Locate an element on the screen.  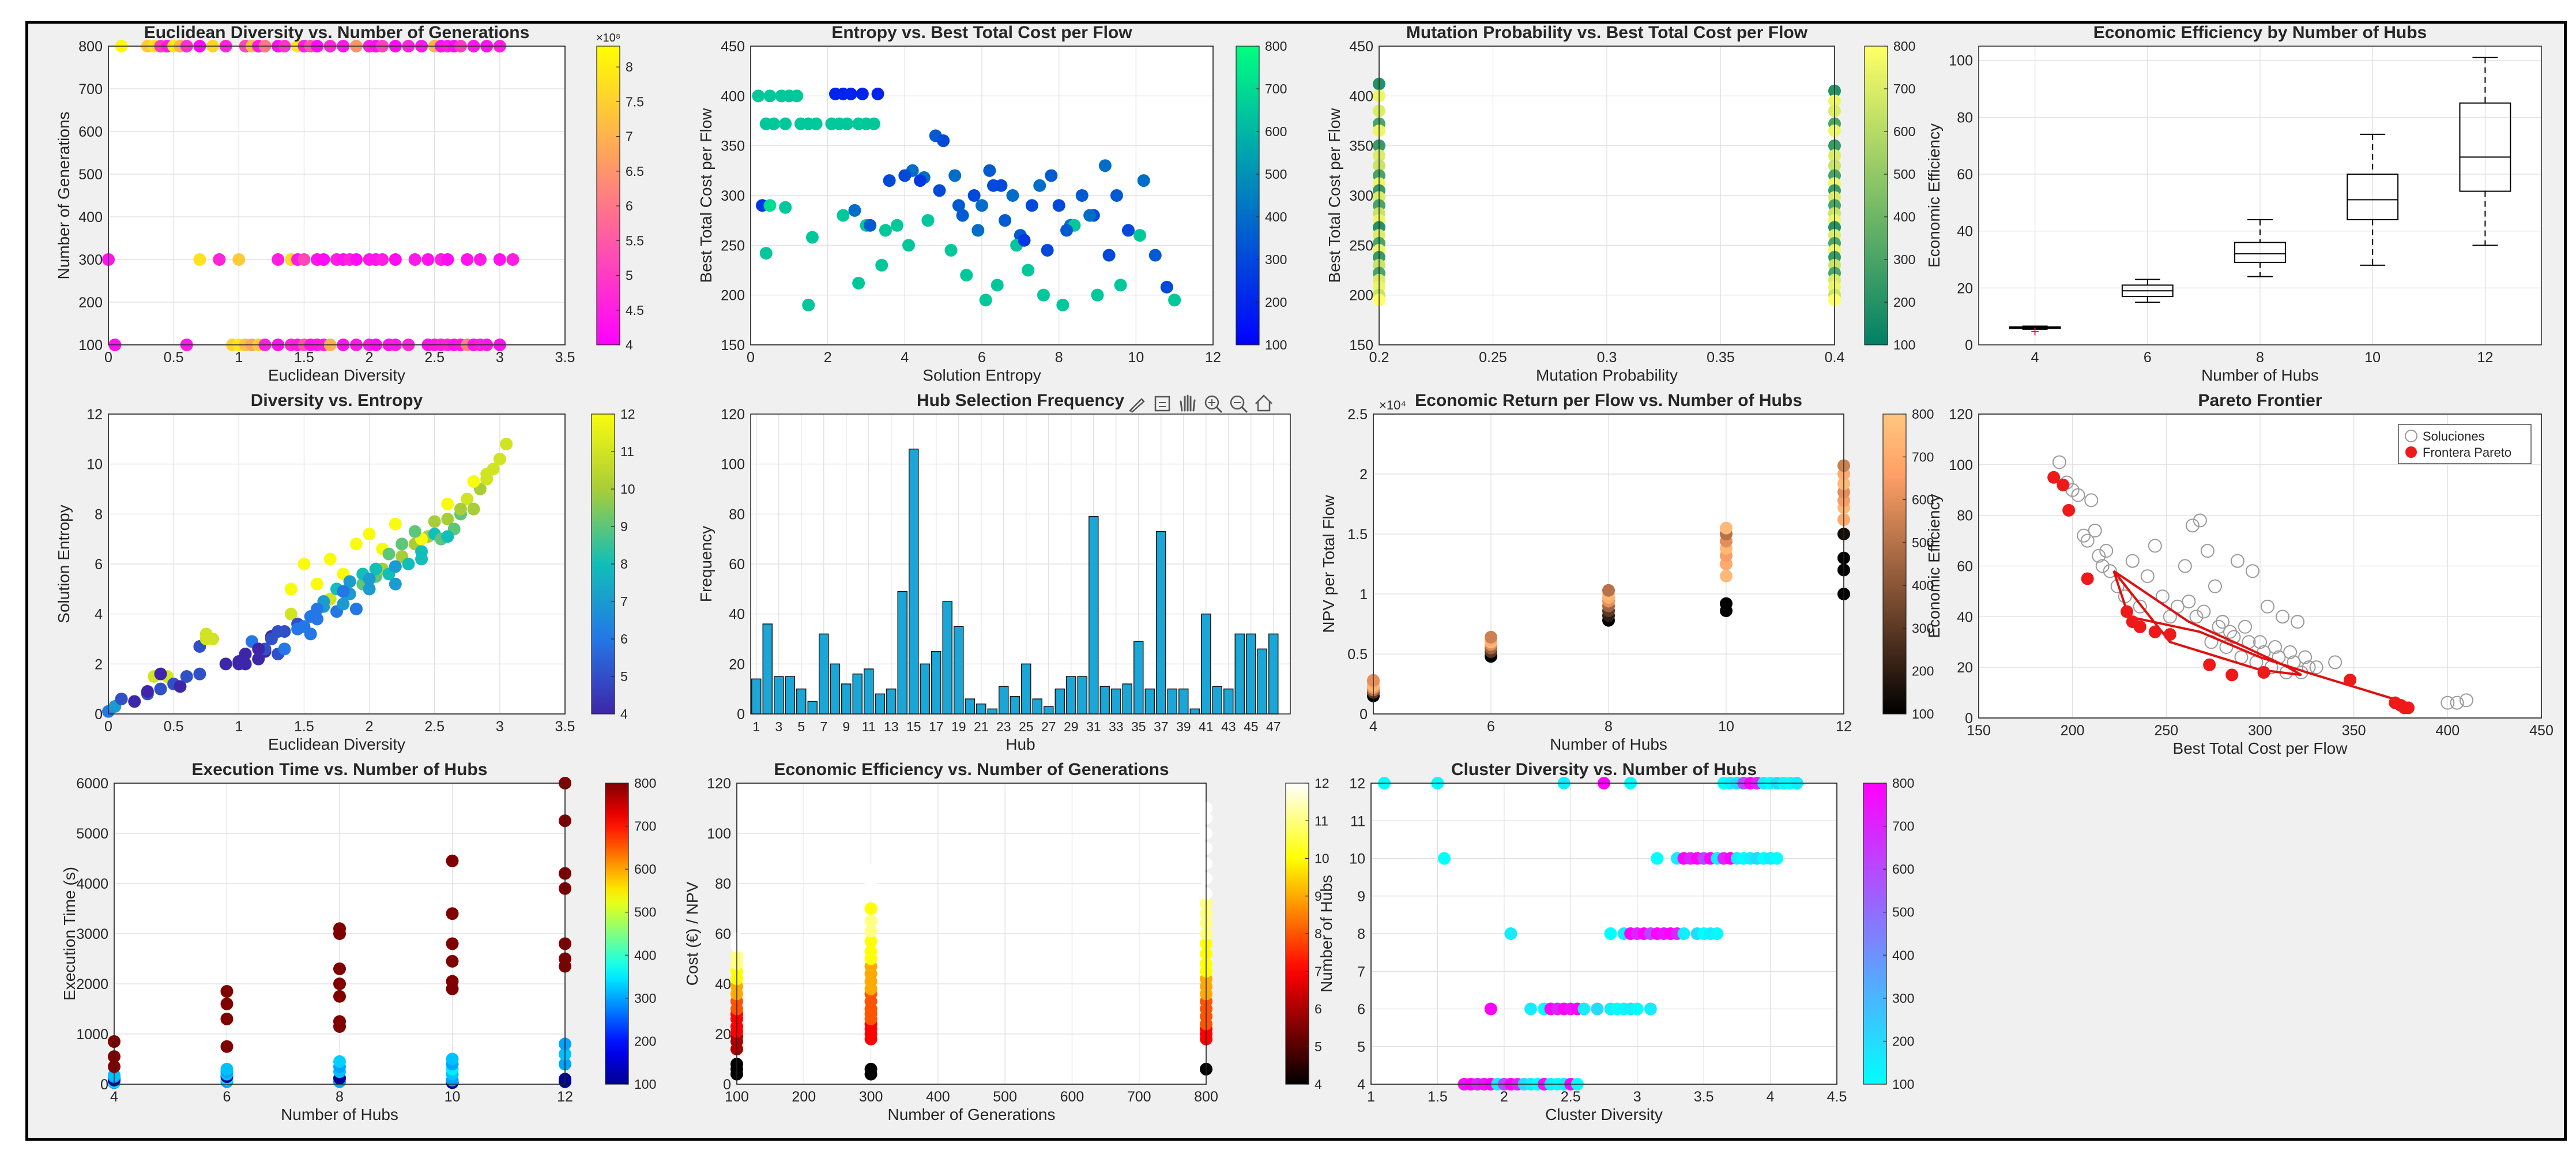
colorbar-tick-label: 500 is located at coordinates (1903, 913).